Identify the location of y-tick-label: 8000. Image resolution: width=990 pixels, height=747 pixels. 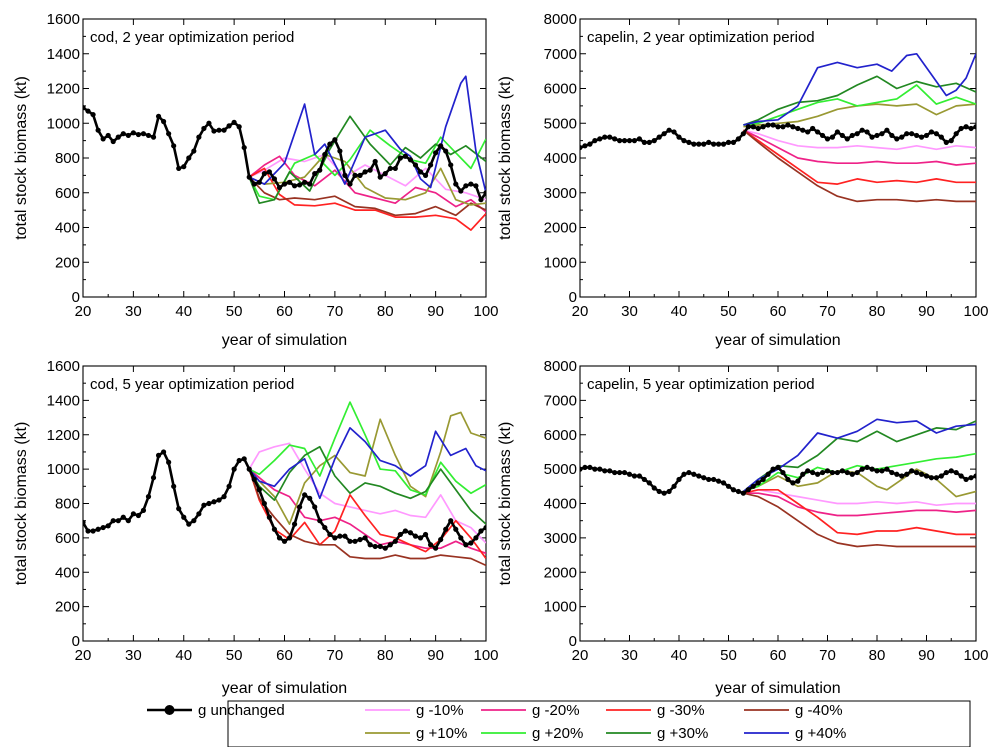
(560, 366).